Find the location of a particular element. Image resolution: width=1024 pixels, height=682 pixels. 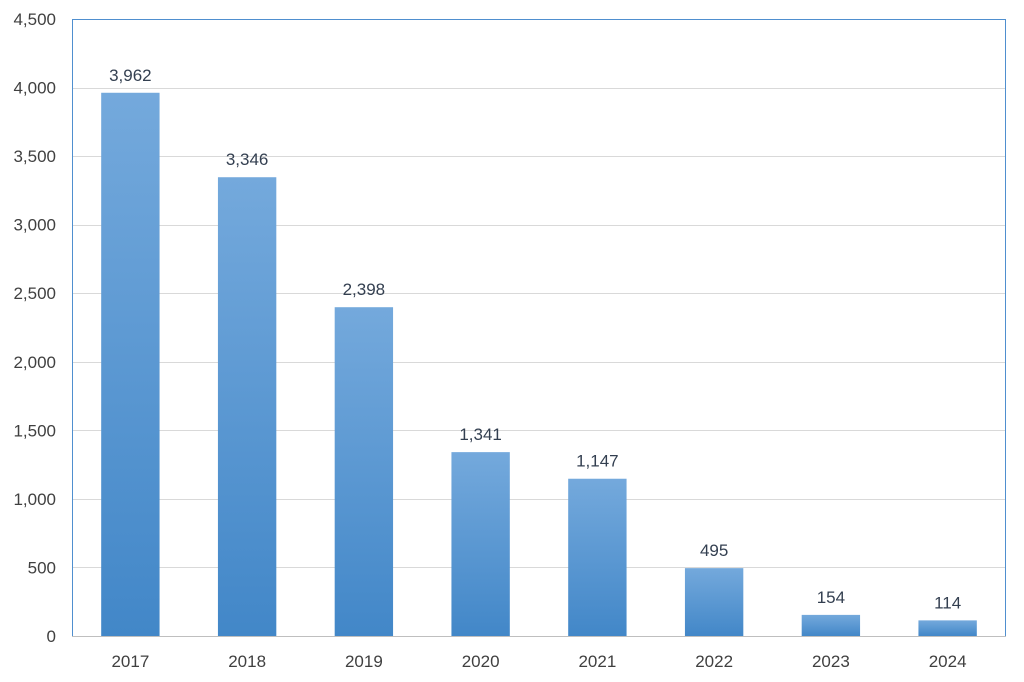

y-tick-label: 4,500 is located at coordinates (34, 19).